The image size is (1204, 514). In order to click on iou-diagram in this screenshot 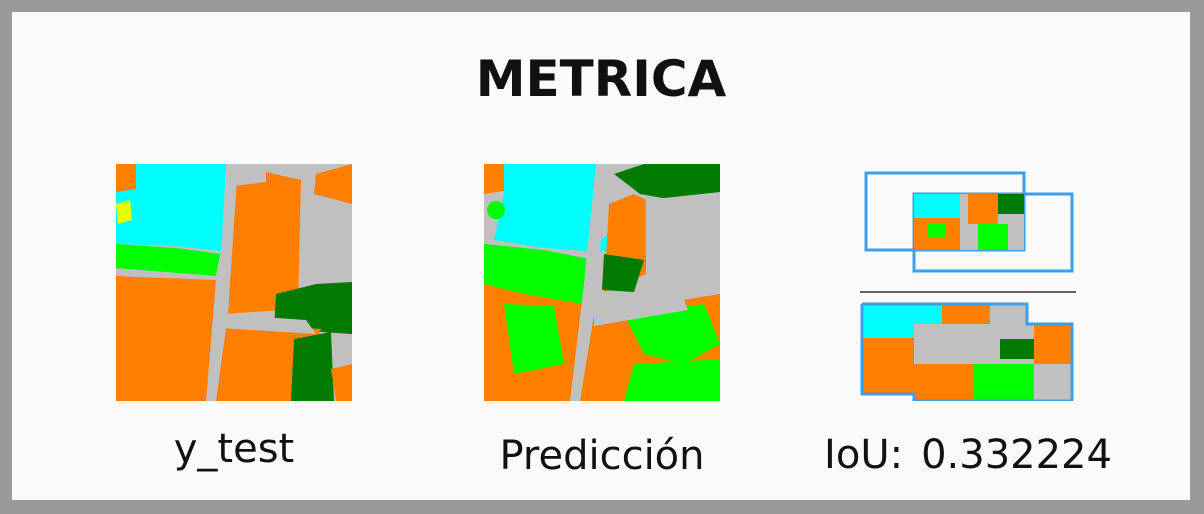, I will do `click(968, 286)`.